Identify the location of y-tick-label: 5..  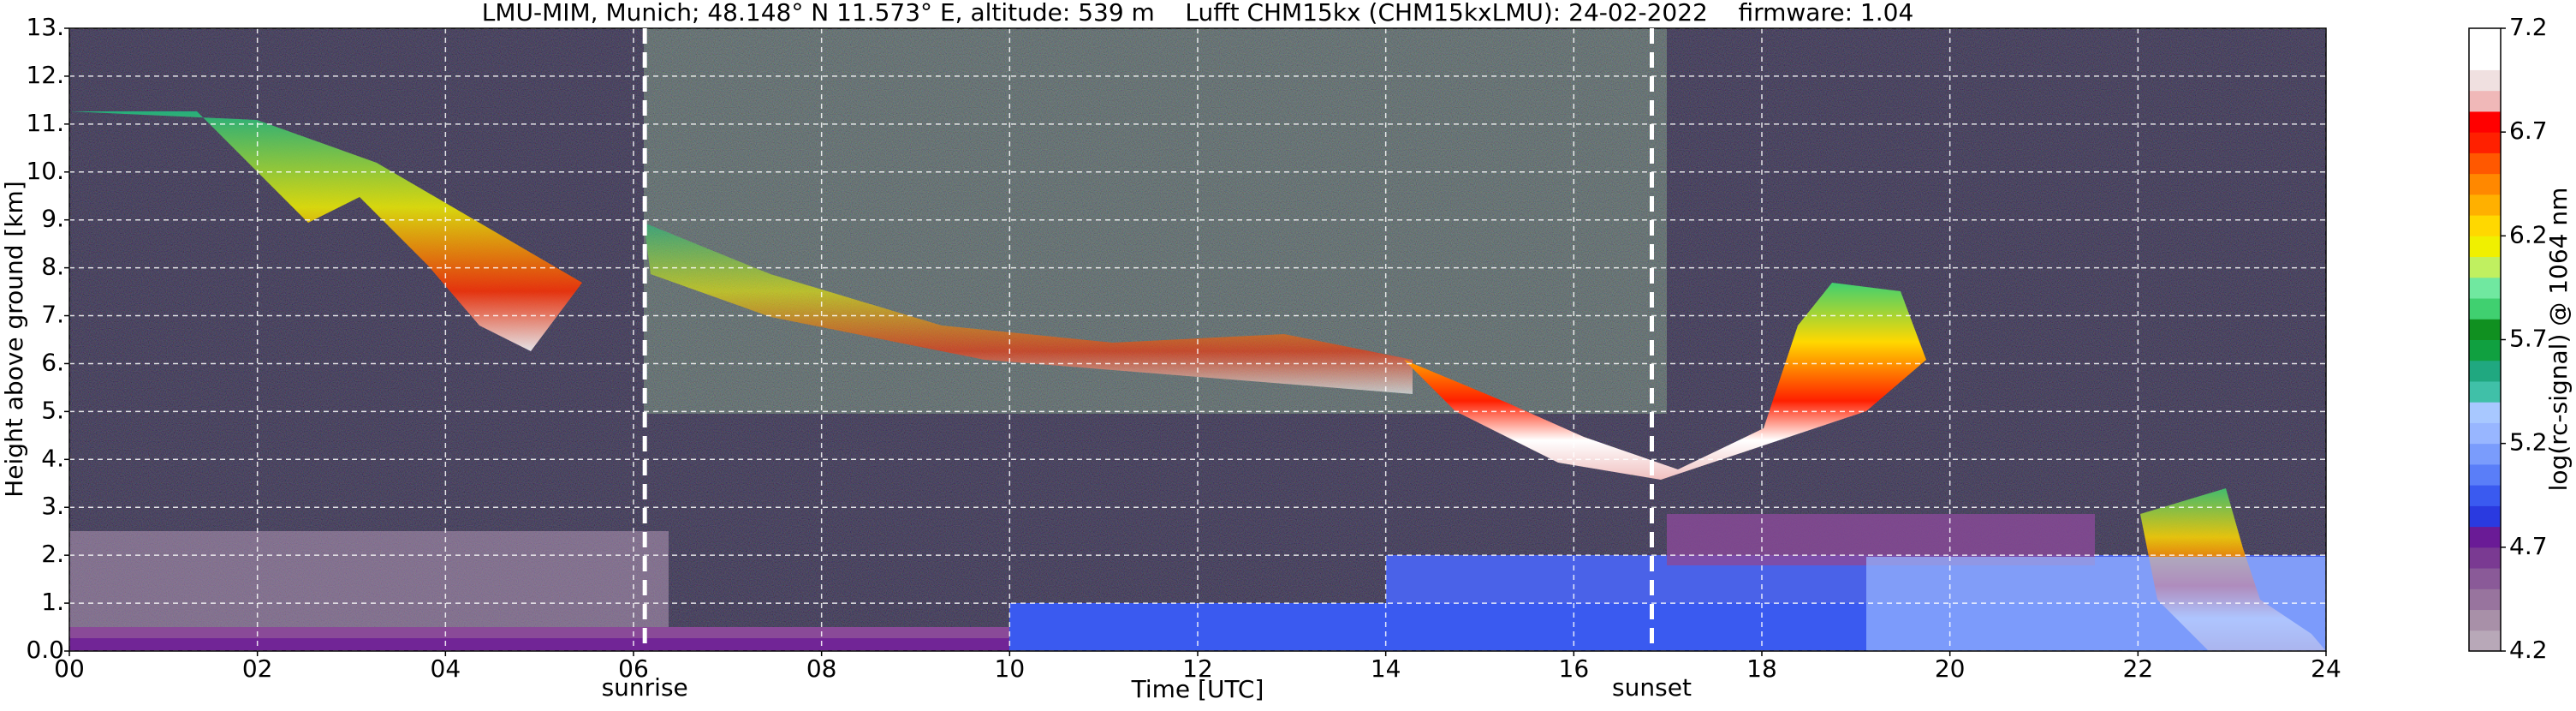
(53, 410).